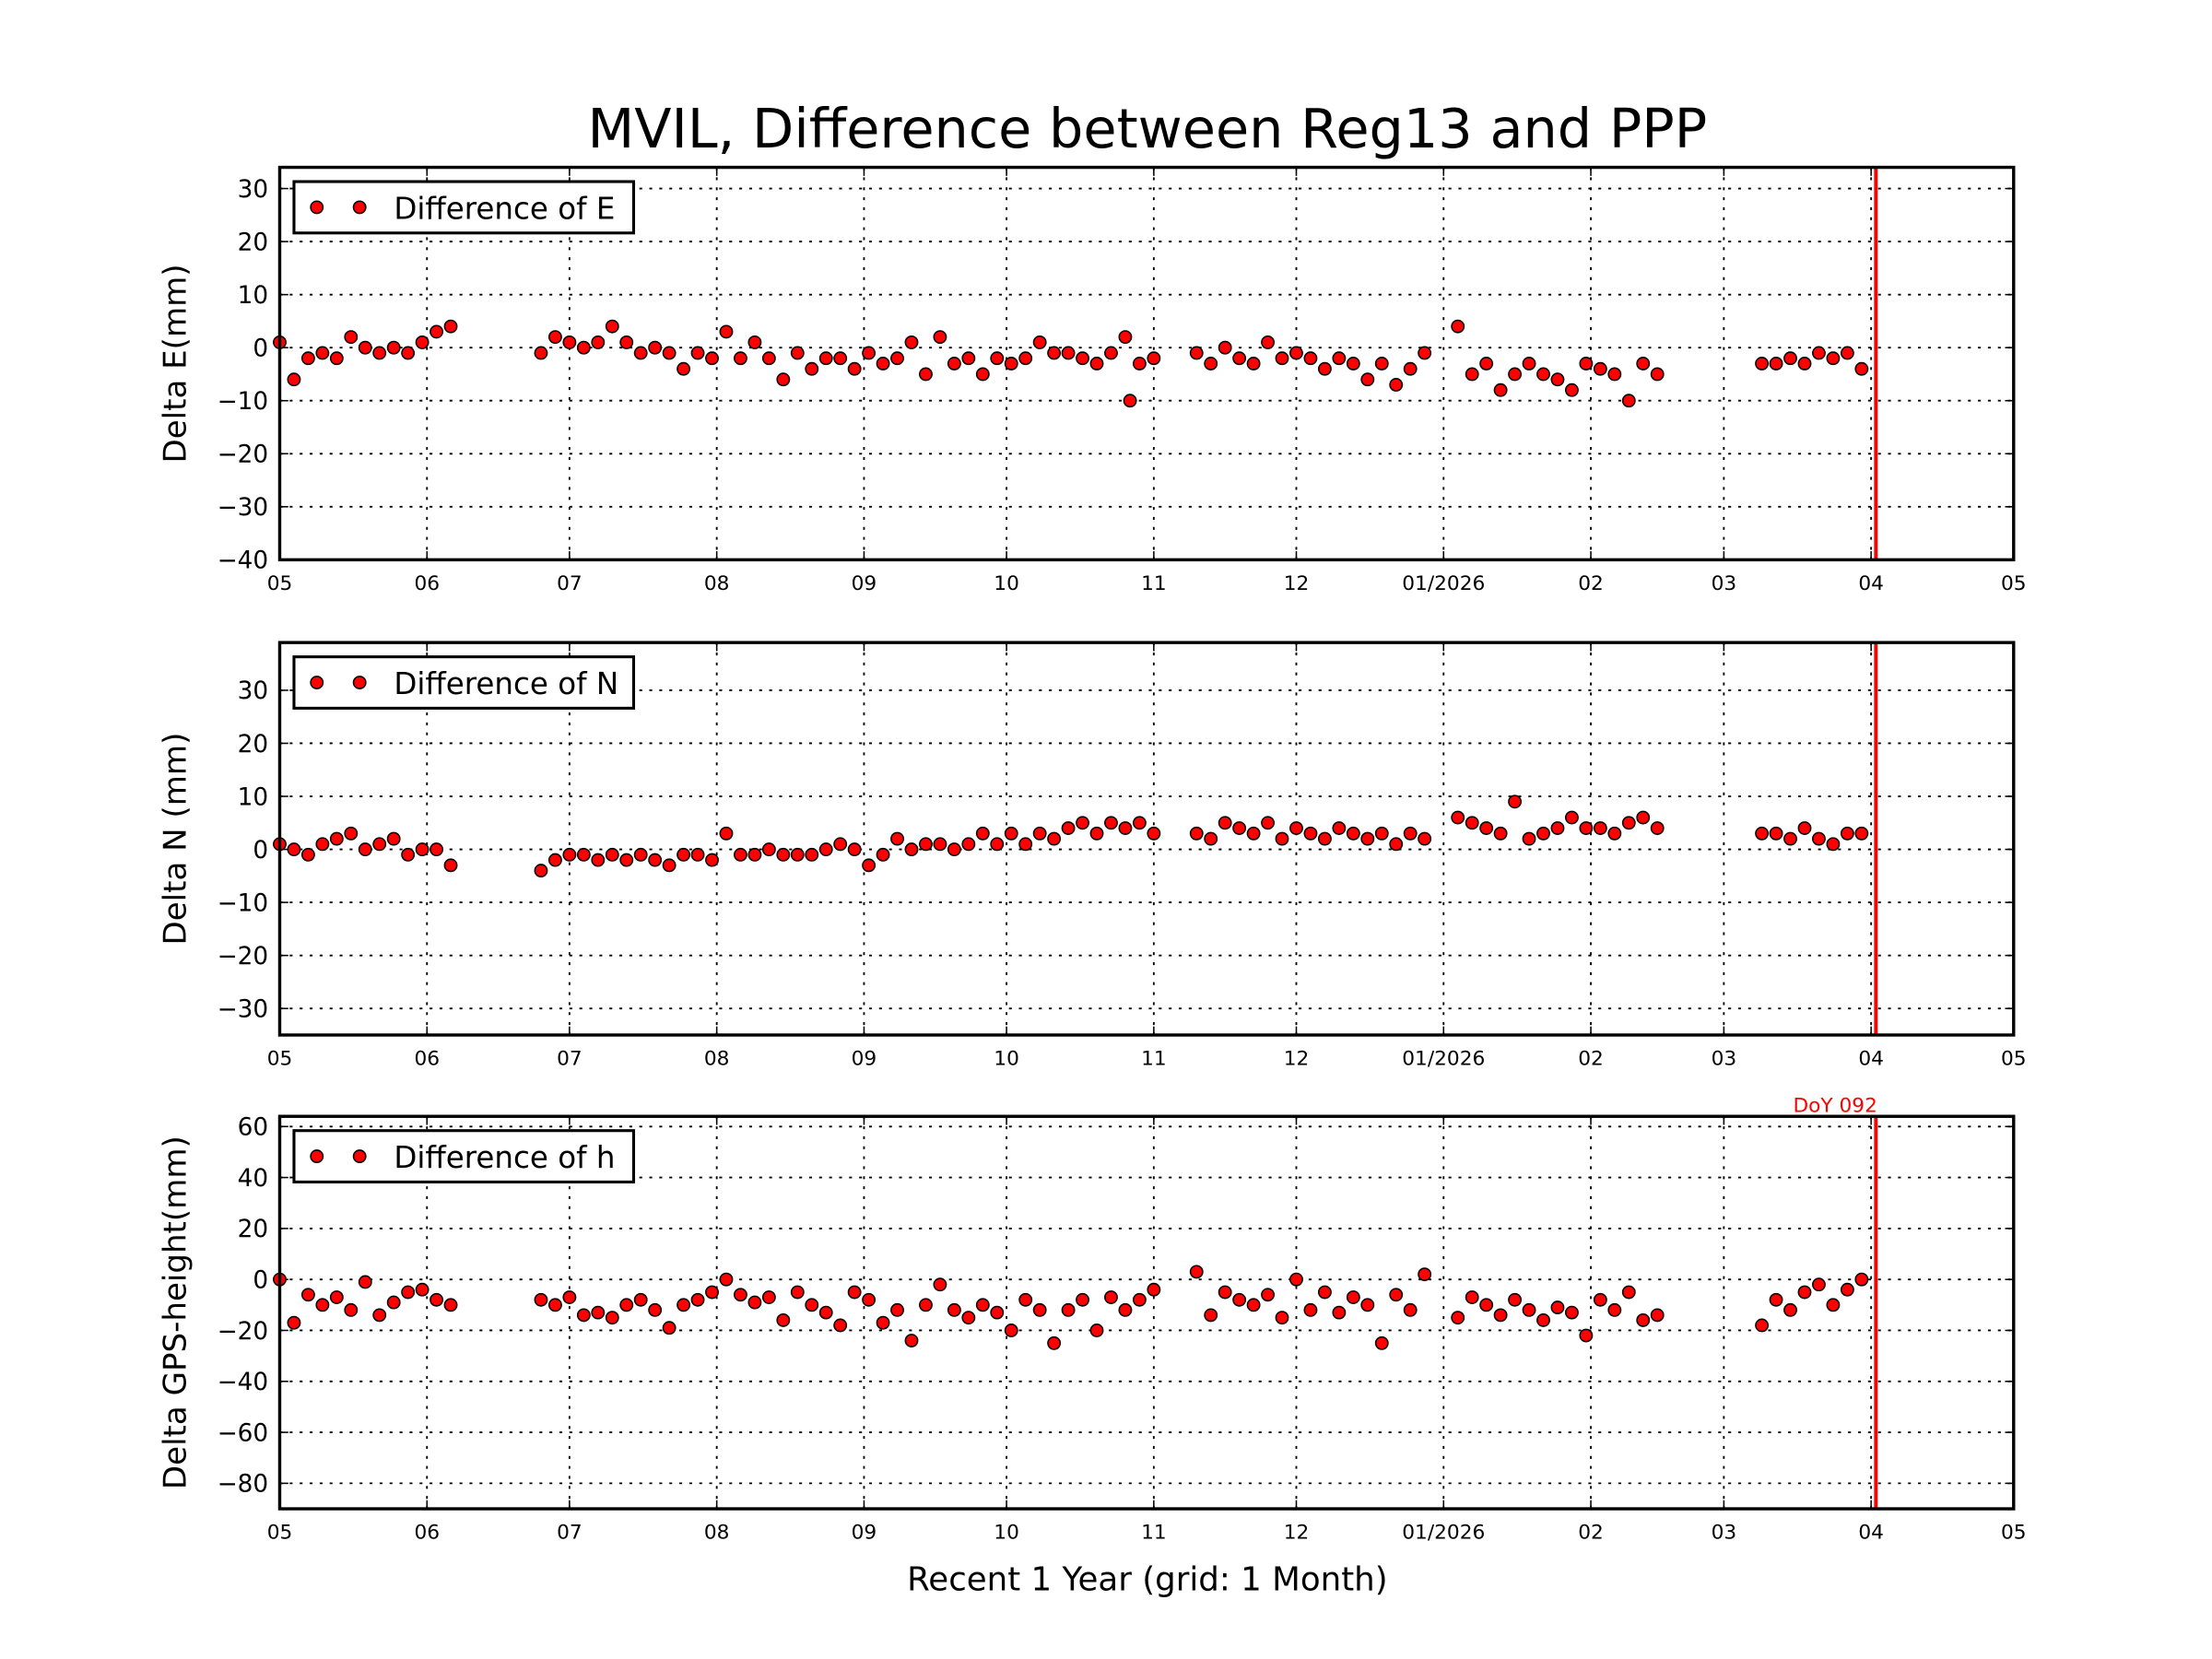 The width and height of the screenshot is (2212, 1659). What do you see at coordinates (280, 583) in the screenshot?
I see `x-tick-label: 05` at bounding box center [280, 583].